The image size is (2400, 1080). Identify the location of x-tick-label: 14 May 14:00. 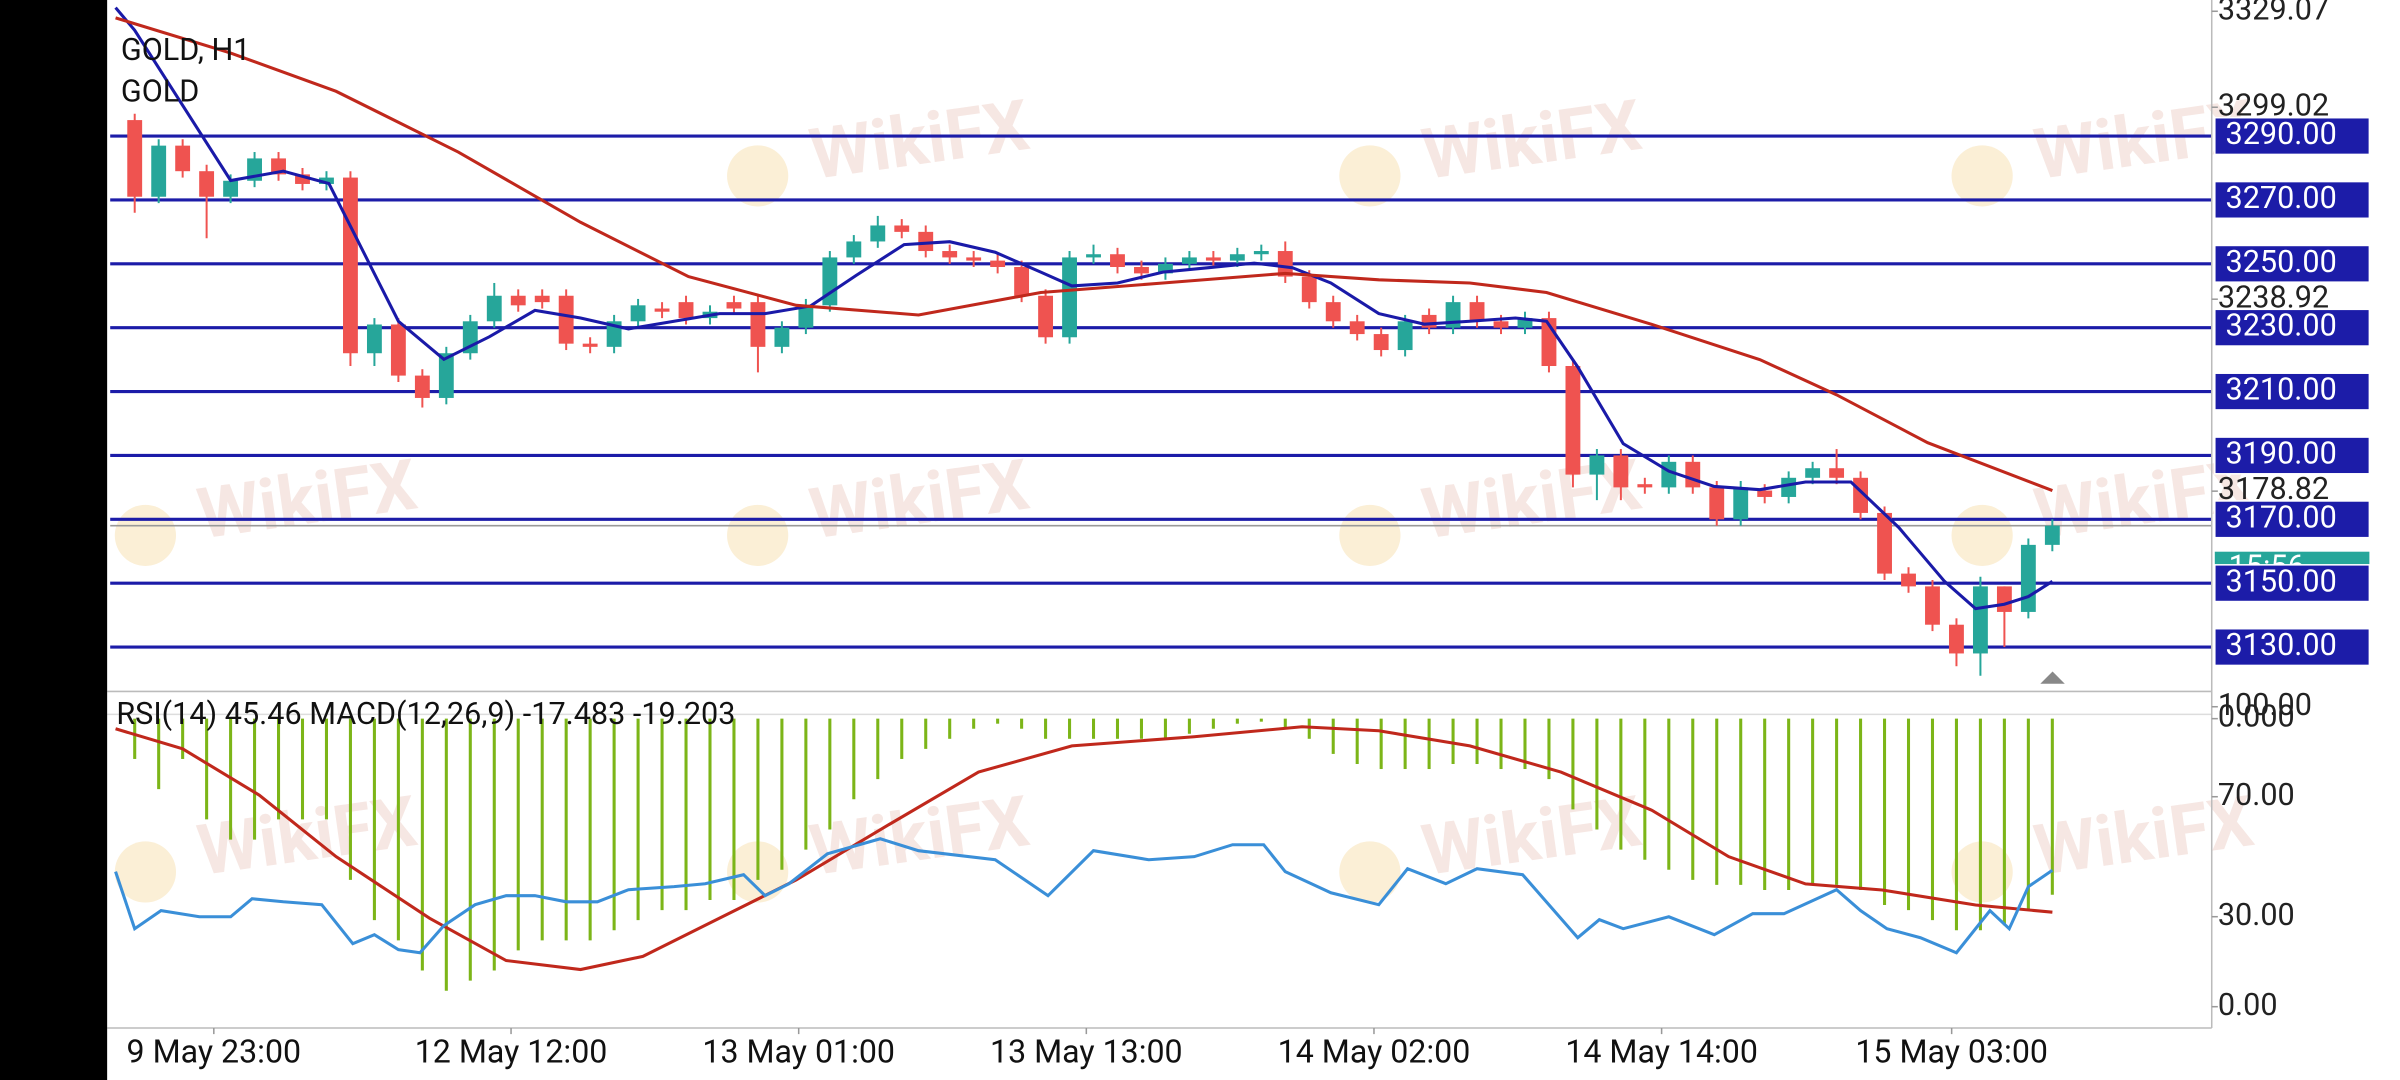
(1661, 1051).